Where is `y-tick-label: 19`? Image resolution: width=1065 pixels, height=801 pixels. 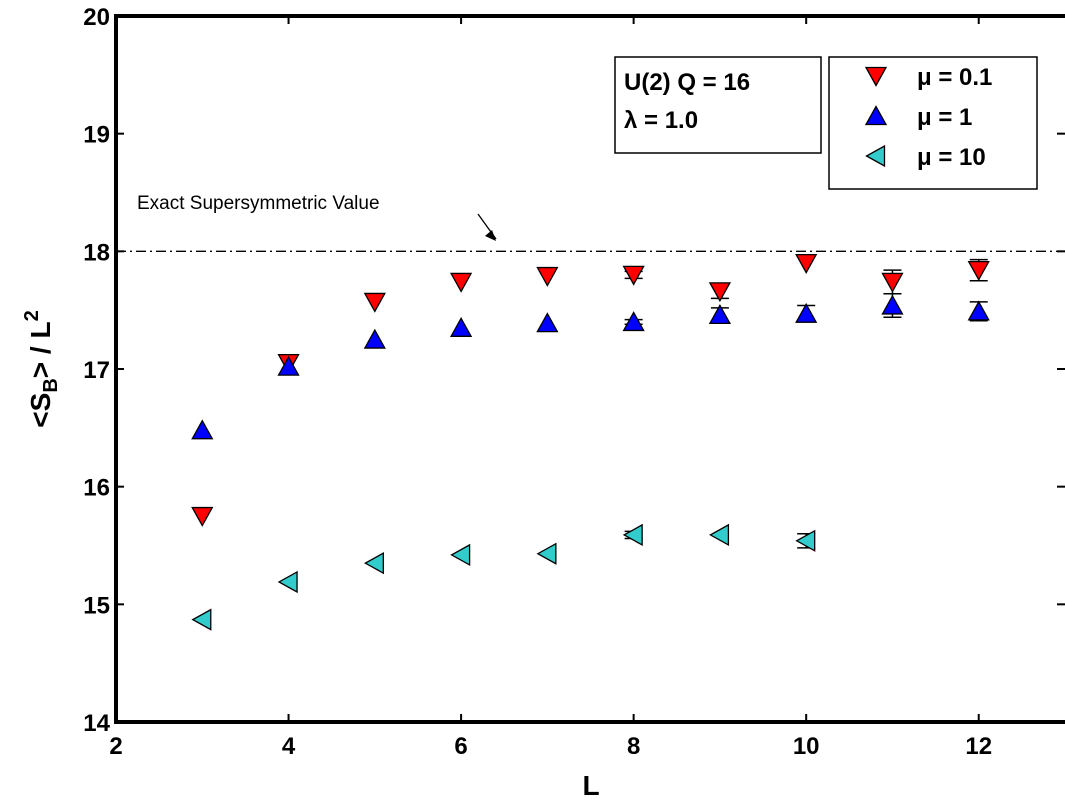 y-tick-label: 19 is located at coordinates (96, 135).